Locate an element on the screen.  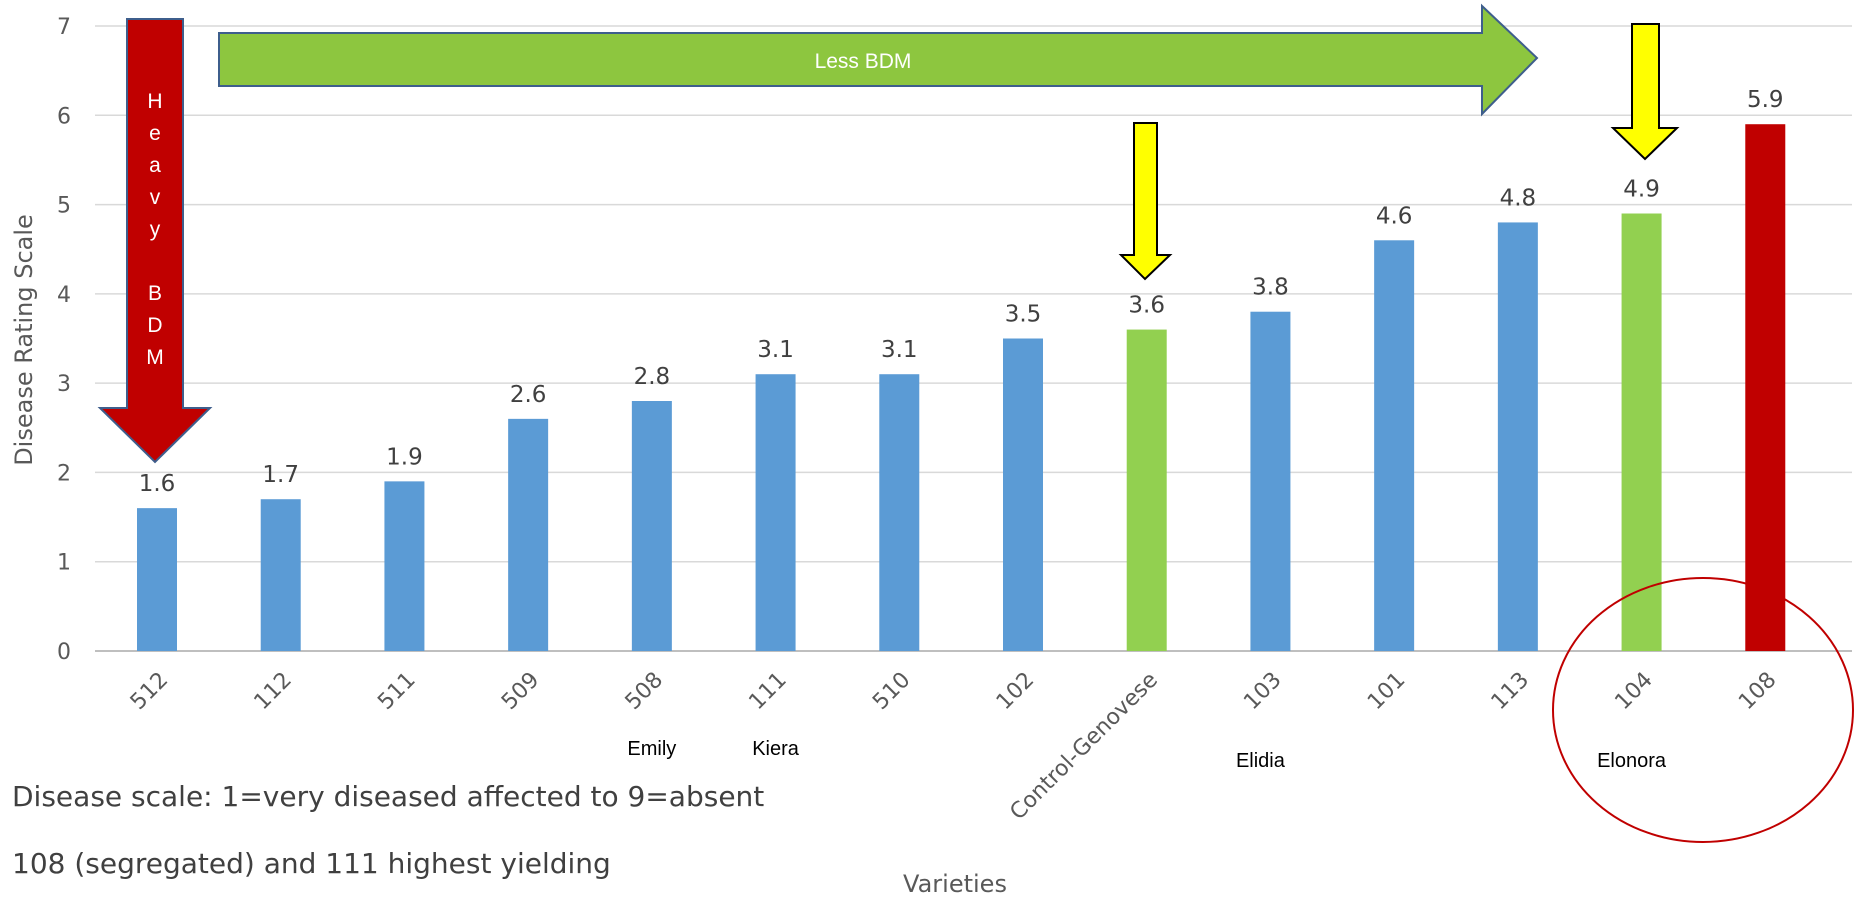
x-tick-label: 511 is located at coordinates (396, 691).